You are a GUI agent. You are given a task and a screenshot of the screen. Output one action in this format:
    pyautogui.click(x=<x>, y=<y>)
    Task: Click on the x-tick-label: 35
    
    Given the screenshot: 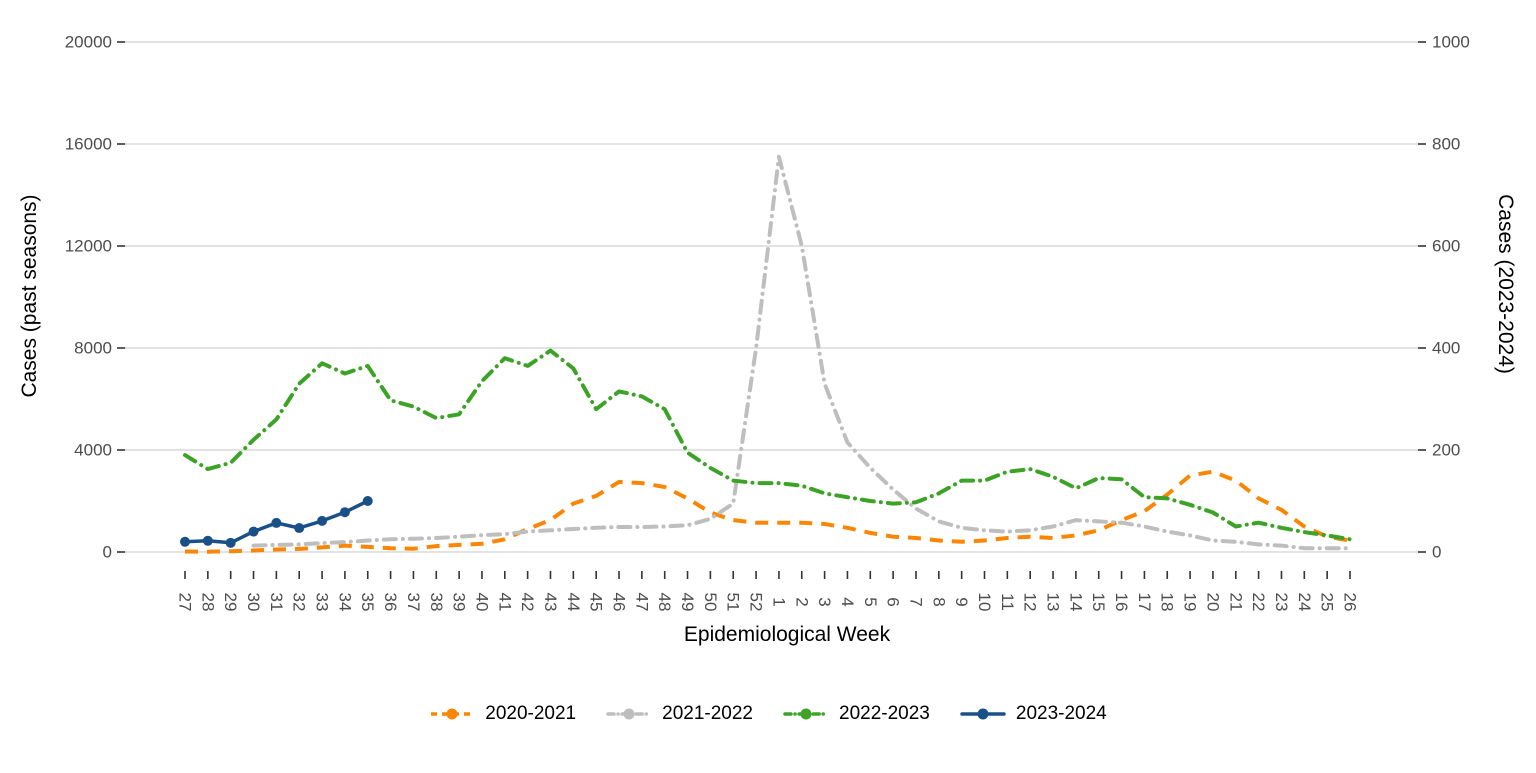 What is the action you would take?
    pyautogui.click(x=367, y=602)
    